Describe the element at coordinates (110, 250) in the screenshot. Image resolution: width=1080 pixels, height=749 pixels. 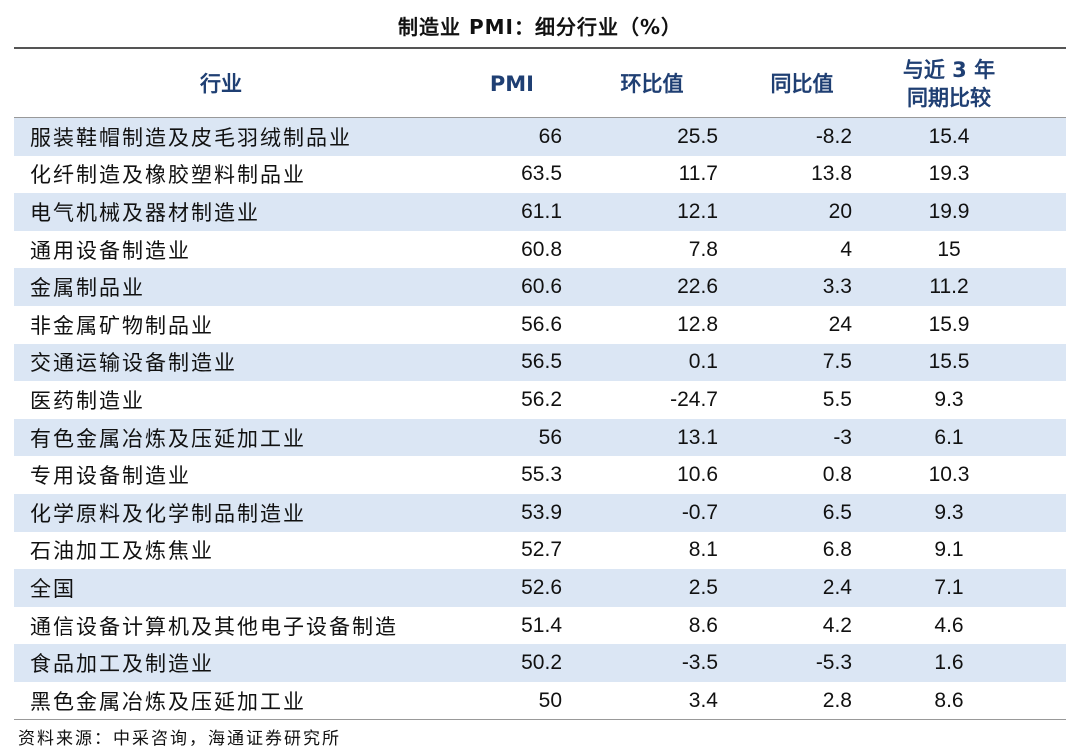
I see `industry-cell: 通用设备制造业` at that location.